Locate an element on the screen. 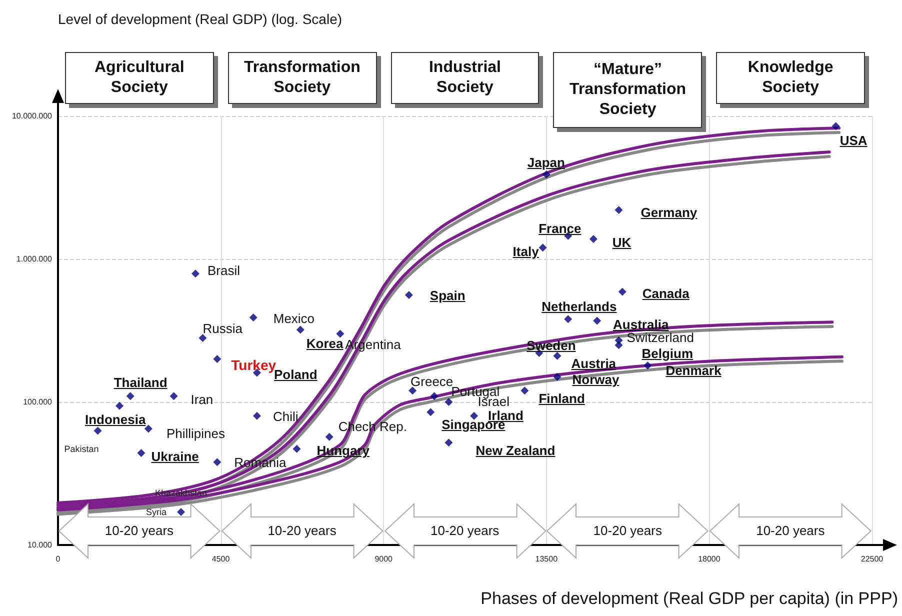 Image resolution: width=902 pixels, height=616 pixels. annotation: Mexico is located at coordinates (294, 318).